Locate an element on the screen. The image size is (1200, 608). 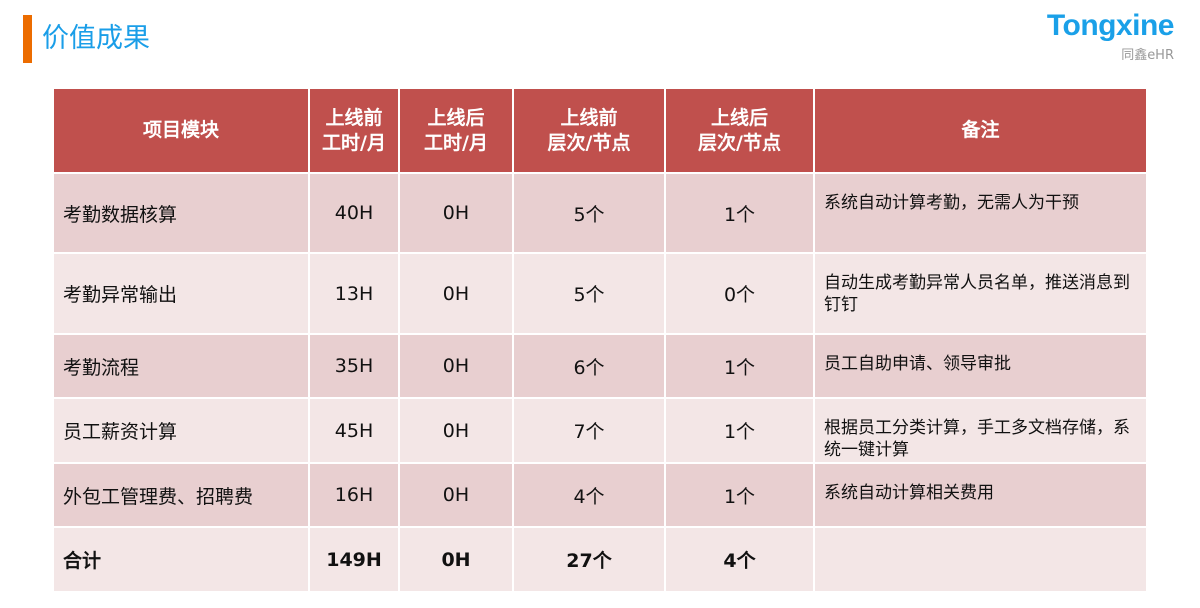
table-cell: 员工薪资计算 is located at coordinates (181, 430).